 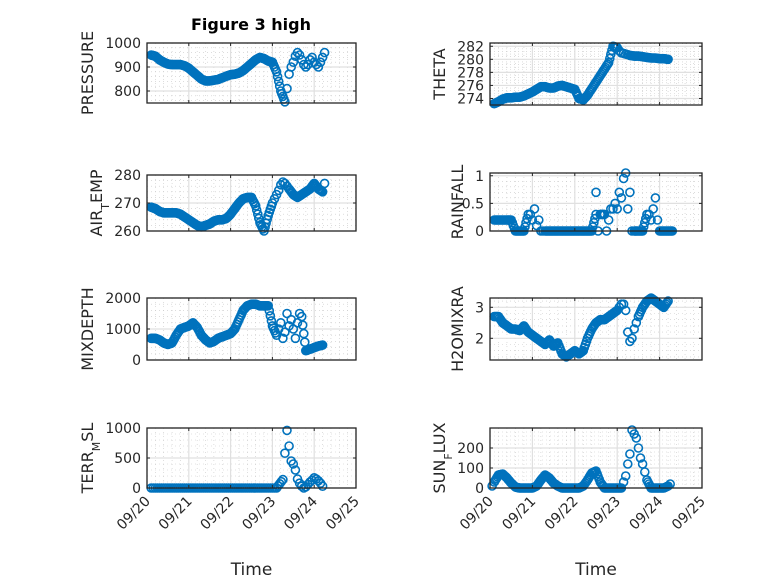 I want to click on y-axis-label: MIXDEPTH, so click(x=87, y=328).